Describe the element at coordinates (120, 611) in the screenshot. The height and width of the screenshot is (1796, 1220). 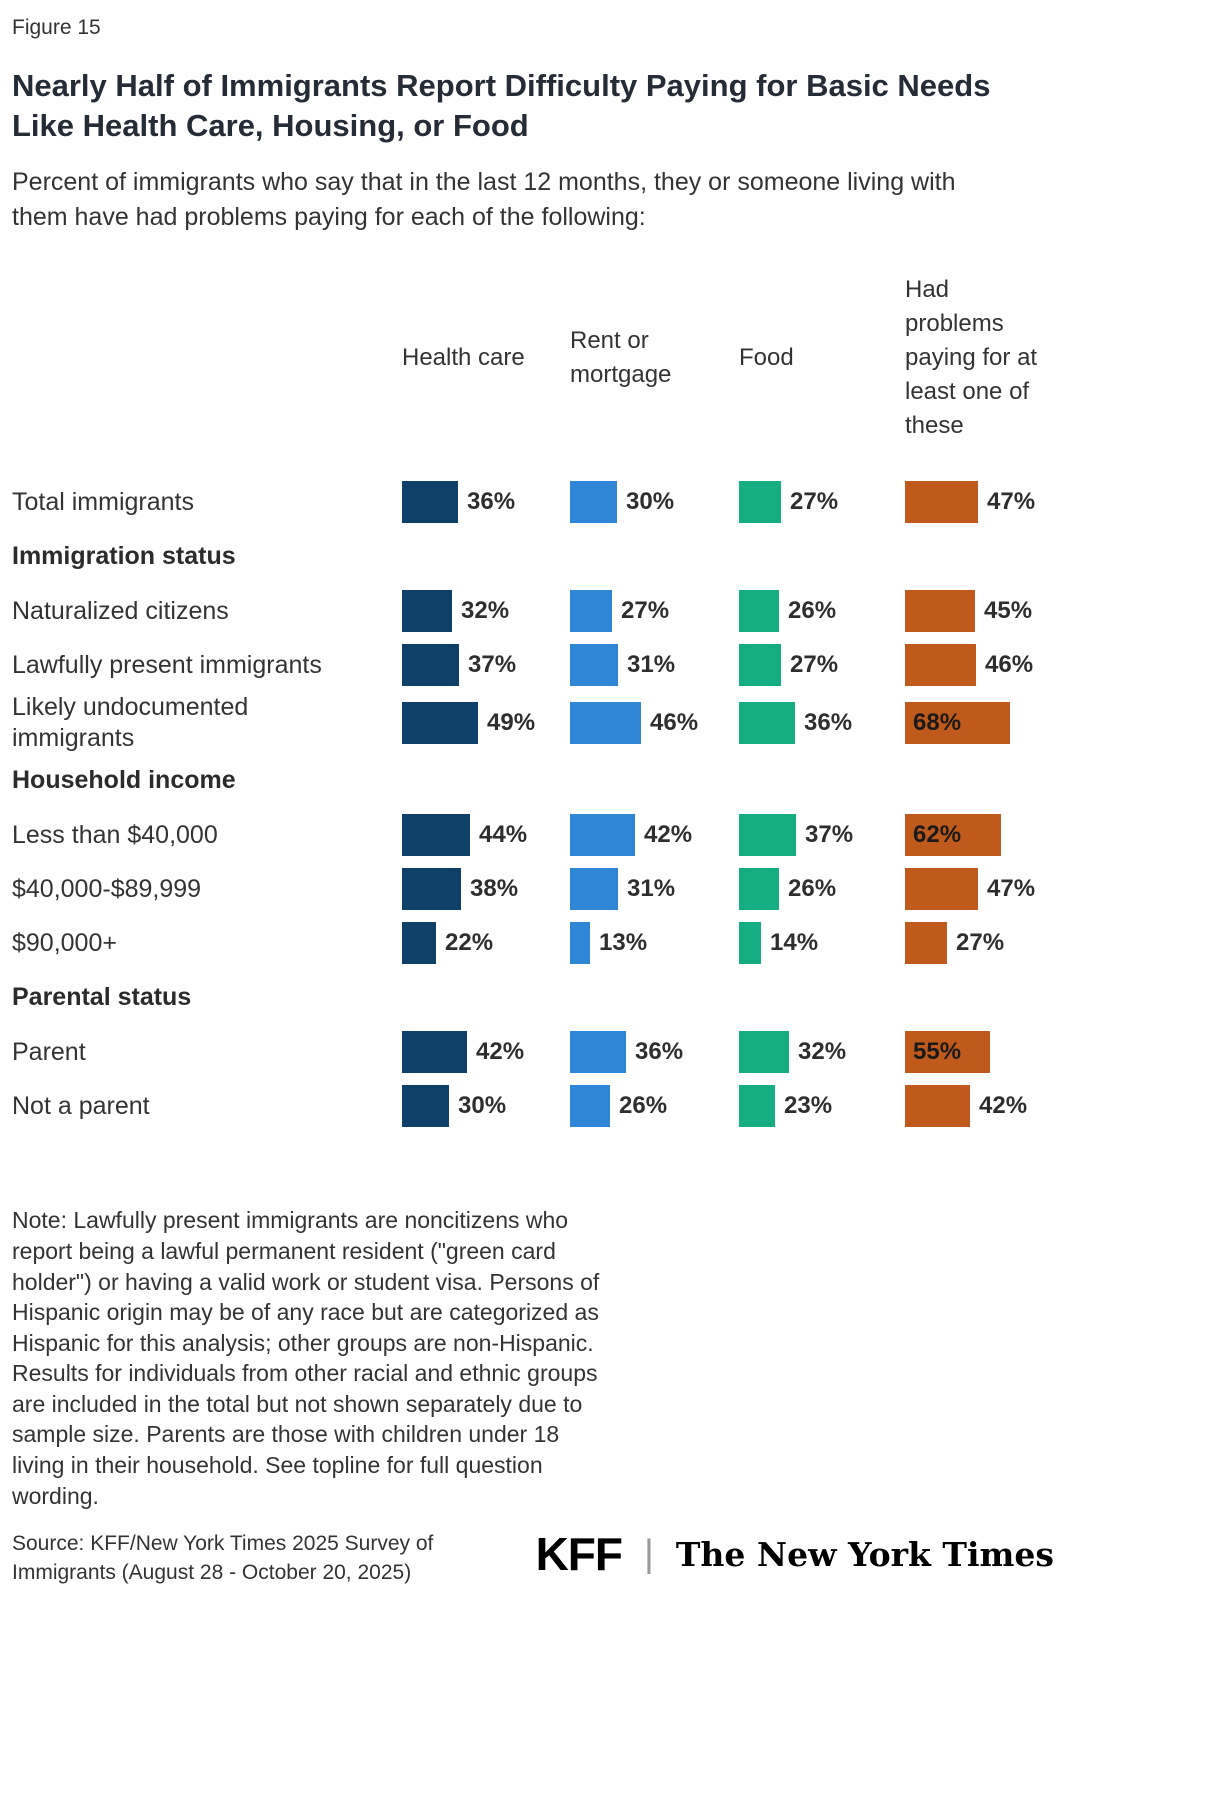
I see `row-label: Naturalized citizens` at that location.